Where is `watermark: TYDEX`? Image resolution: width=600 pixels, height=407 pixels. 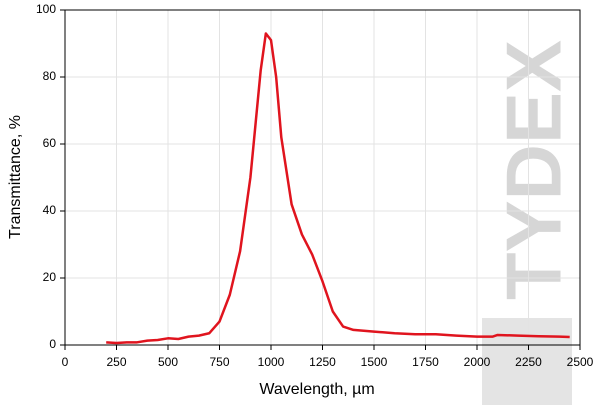 watermark: TYDEX is located at coordinates (534, 170).